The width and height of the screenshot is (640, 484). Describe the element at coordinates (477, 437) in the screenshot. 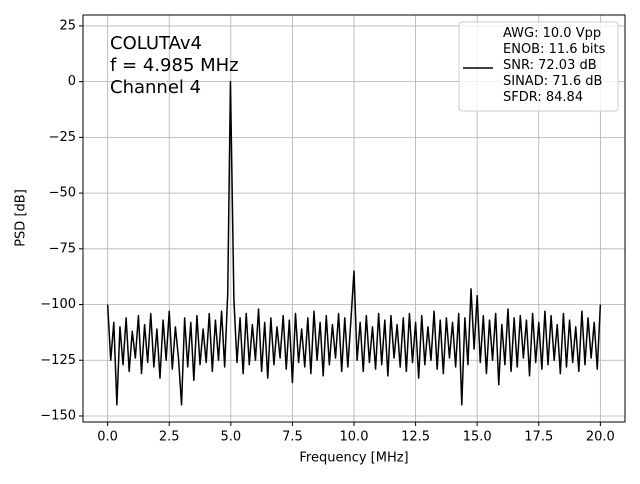

I see `x-tick-label: 15.0` at that location.